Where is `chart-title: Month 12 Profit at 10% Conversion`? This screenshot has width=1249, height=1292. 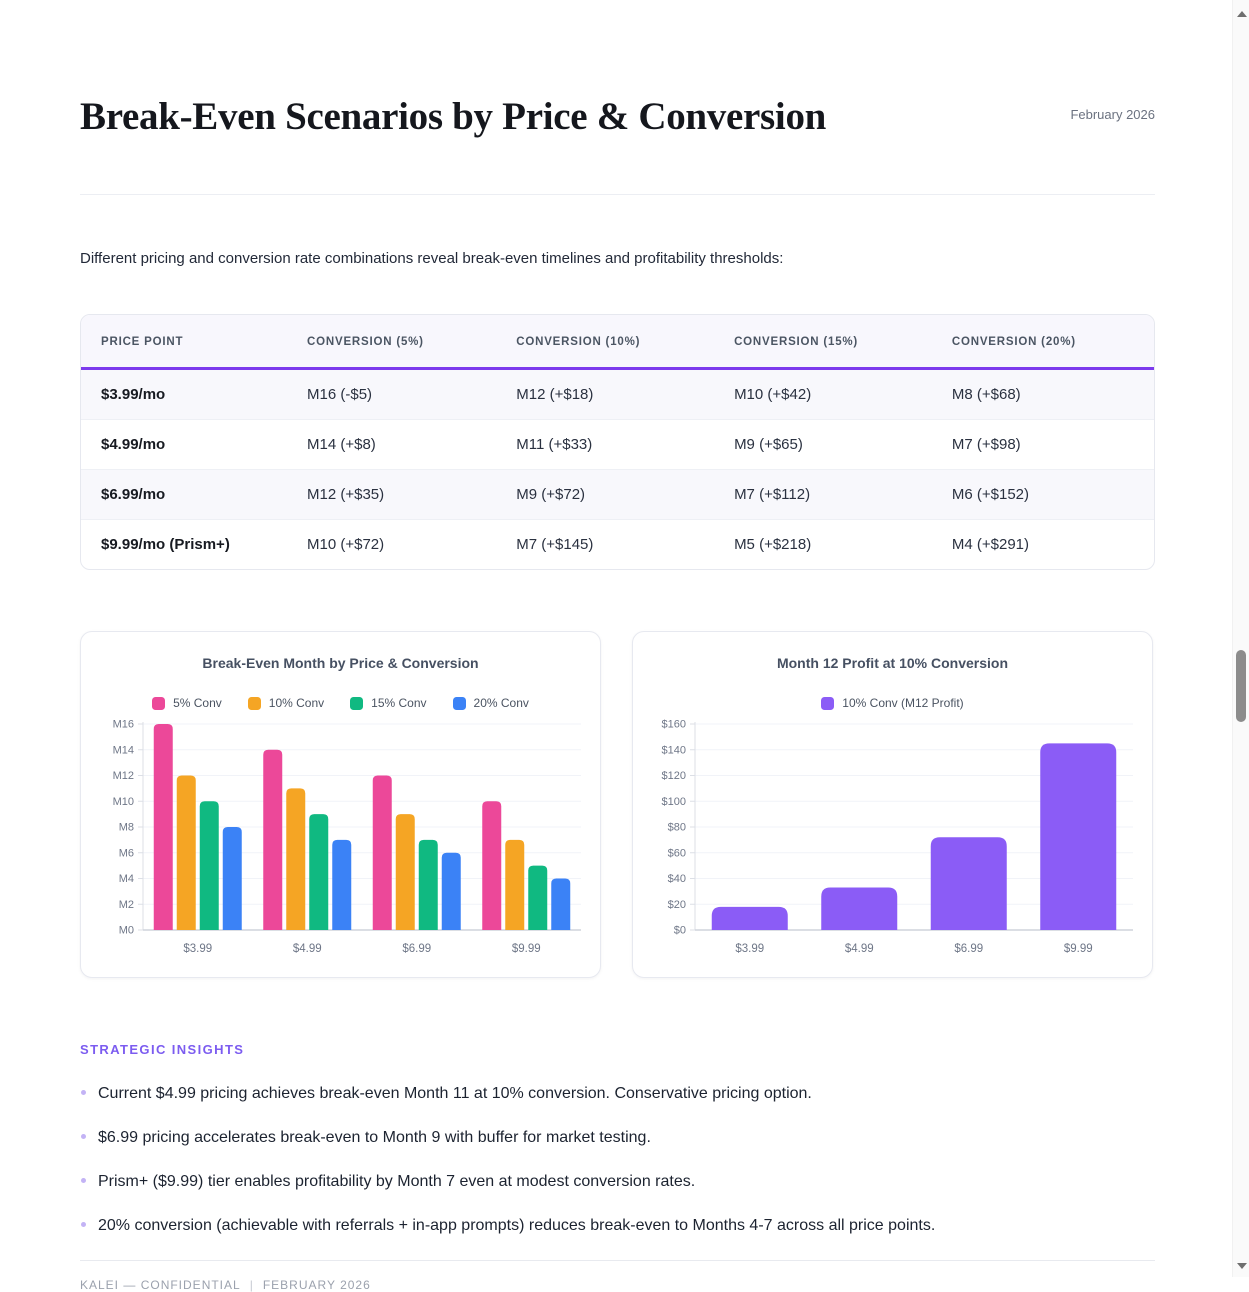
chart-title: Month 12 Profit at 10% Conversion is located at coordinates (892, 663).